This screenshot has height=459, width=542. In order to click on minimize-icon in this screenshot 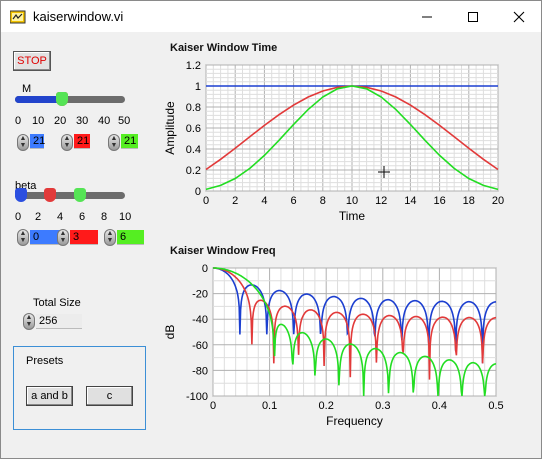, I will do `click(427, 16)`.